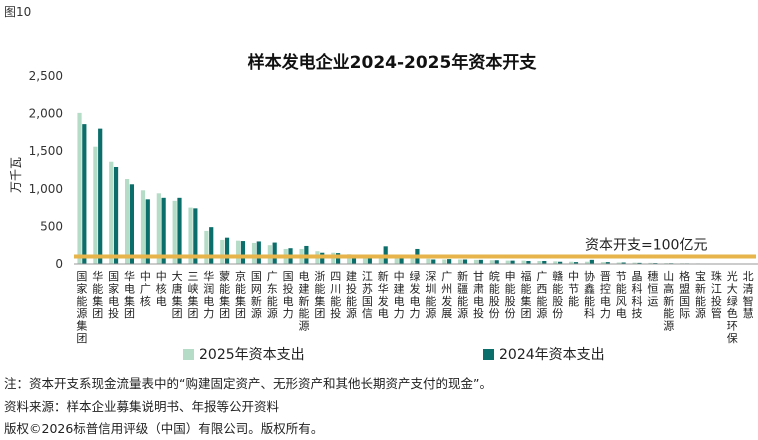 This screenshot has width=758, height=440. Describe the element at coordinates (46, 114) in the screenshot. I see `y-tick-label: 2,000` at that location.